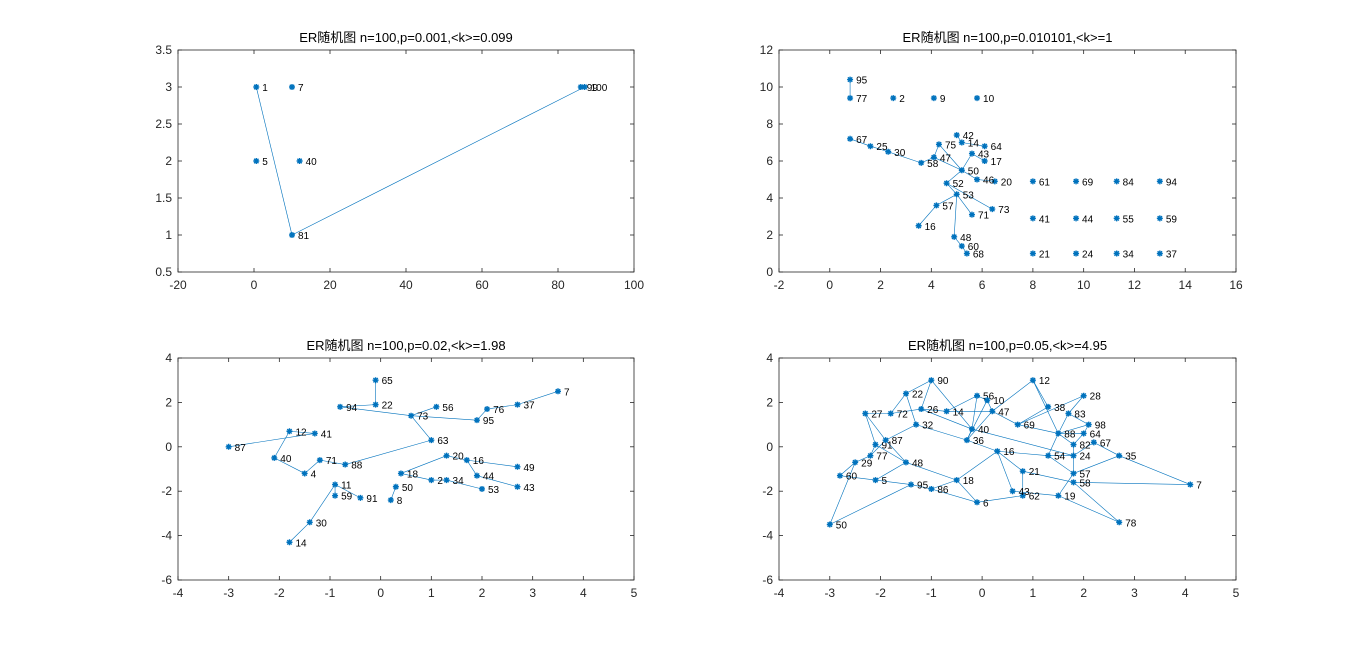  Describe the element at coordinates (1070, 497) in the screenshot. I see `node-label: 19` at that location.